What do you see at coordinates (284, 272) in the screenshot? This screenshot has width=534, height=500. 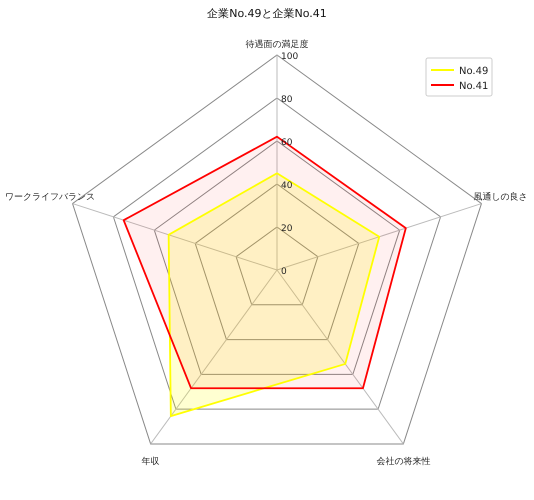 I see `y-tick-label: 0` at bounding box center [284, 272].